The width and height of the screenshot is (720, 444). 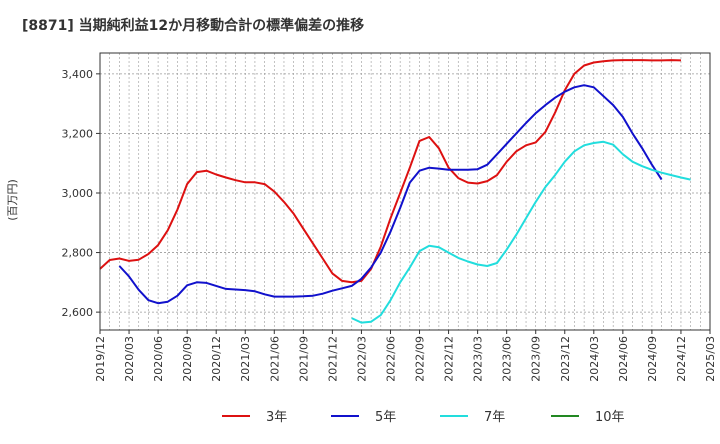 What do you see at coordinates (423, 417) in the screenshot?
I see `legend: 3年 5年 7年 10年` at bounding box center [423, 417].